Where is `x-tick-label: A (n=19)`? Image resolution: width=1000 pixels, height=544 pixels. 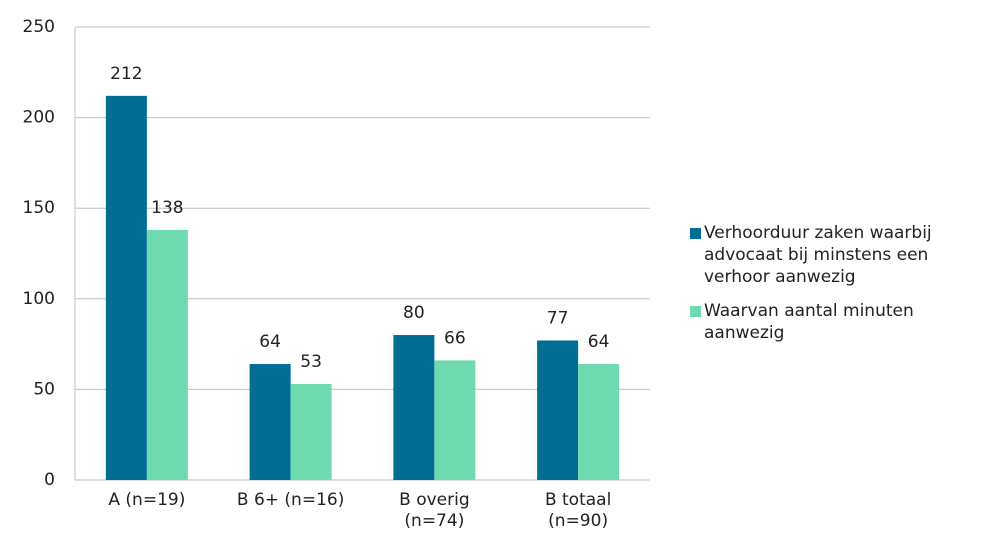
x-tick-label: A (n=19) is located at coordinates (147, 500).